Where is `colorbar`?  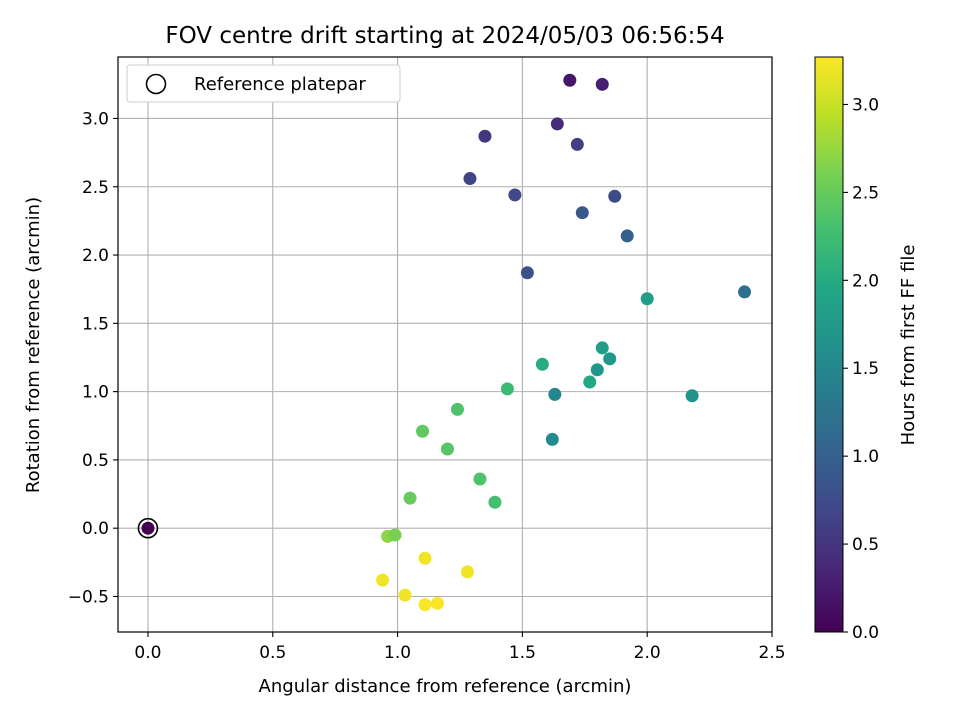
colorbar is located at coordinates (829, 344).